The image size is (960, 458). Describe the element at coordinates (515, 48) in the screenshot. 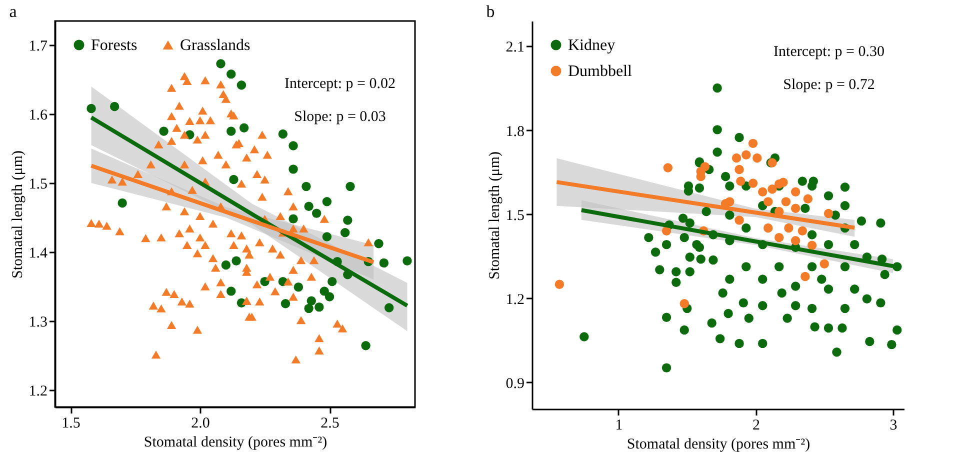

I see `y-tick-label: 2.1` at that location.